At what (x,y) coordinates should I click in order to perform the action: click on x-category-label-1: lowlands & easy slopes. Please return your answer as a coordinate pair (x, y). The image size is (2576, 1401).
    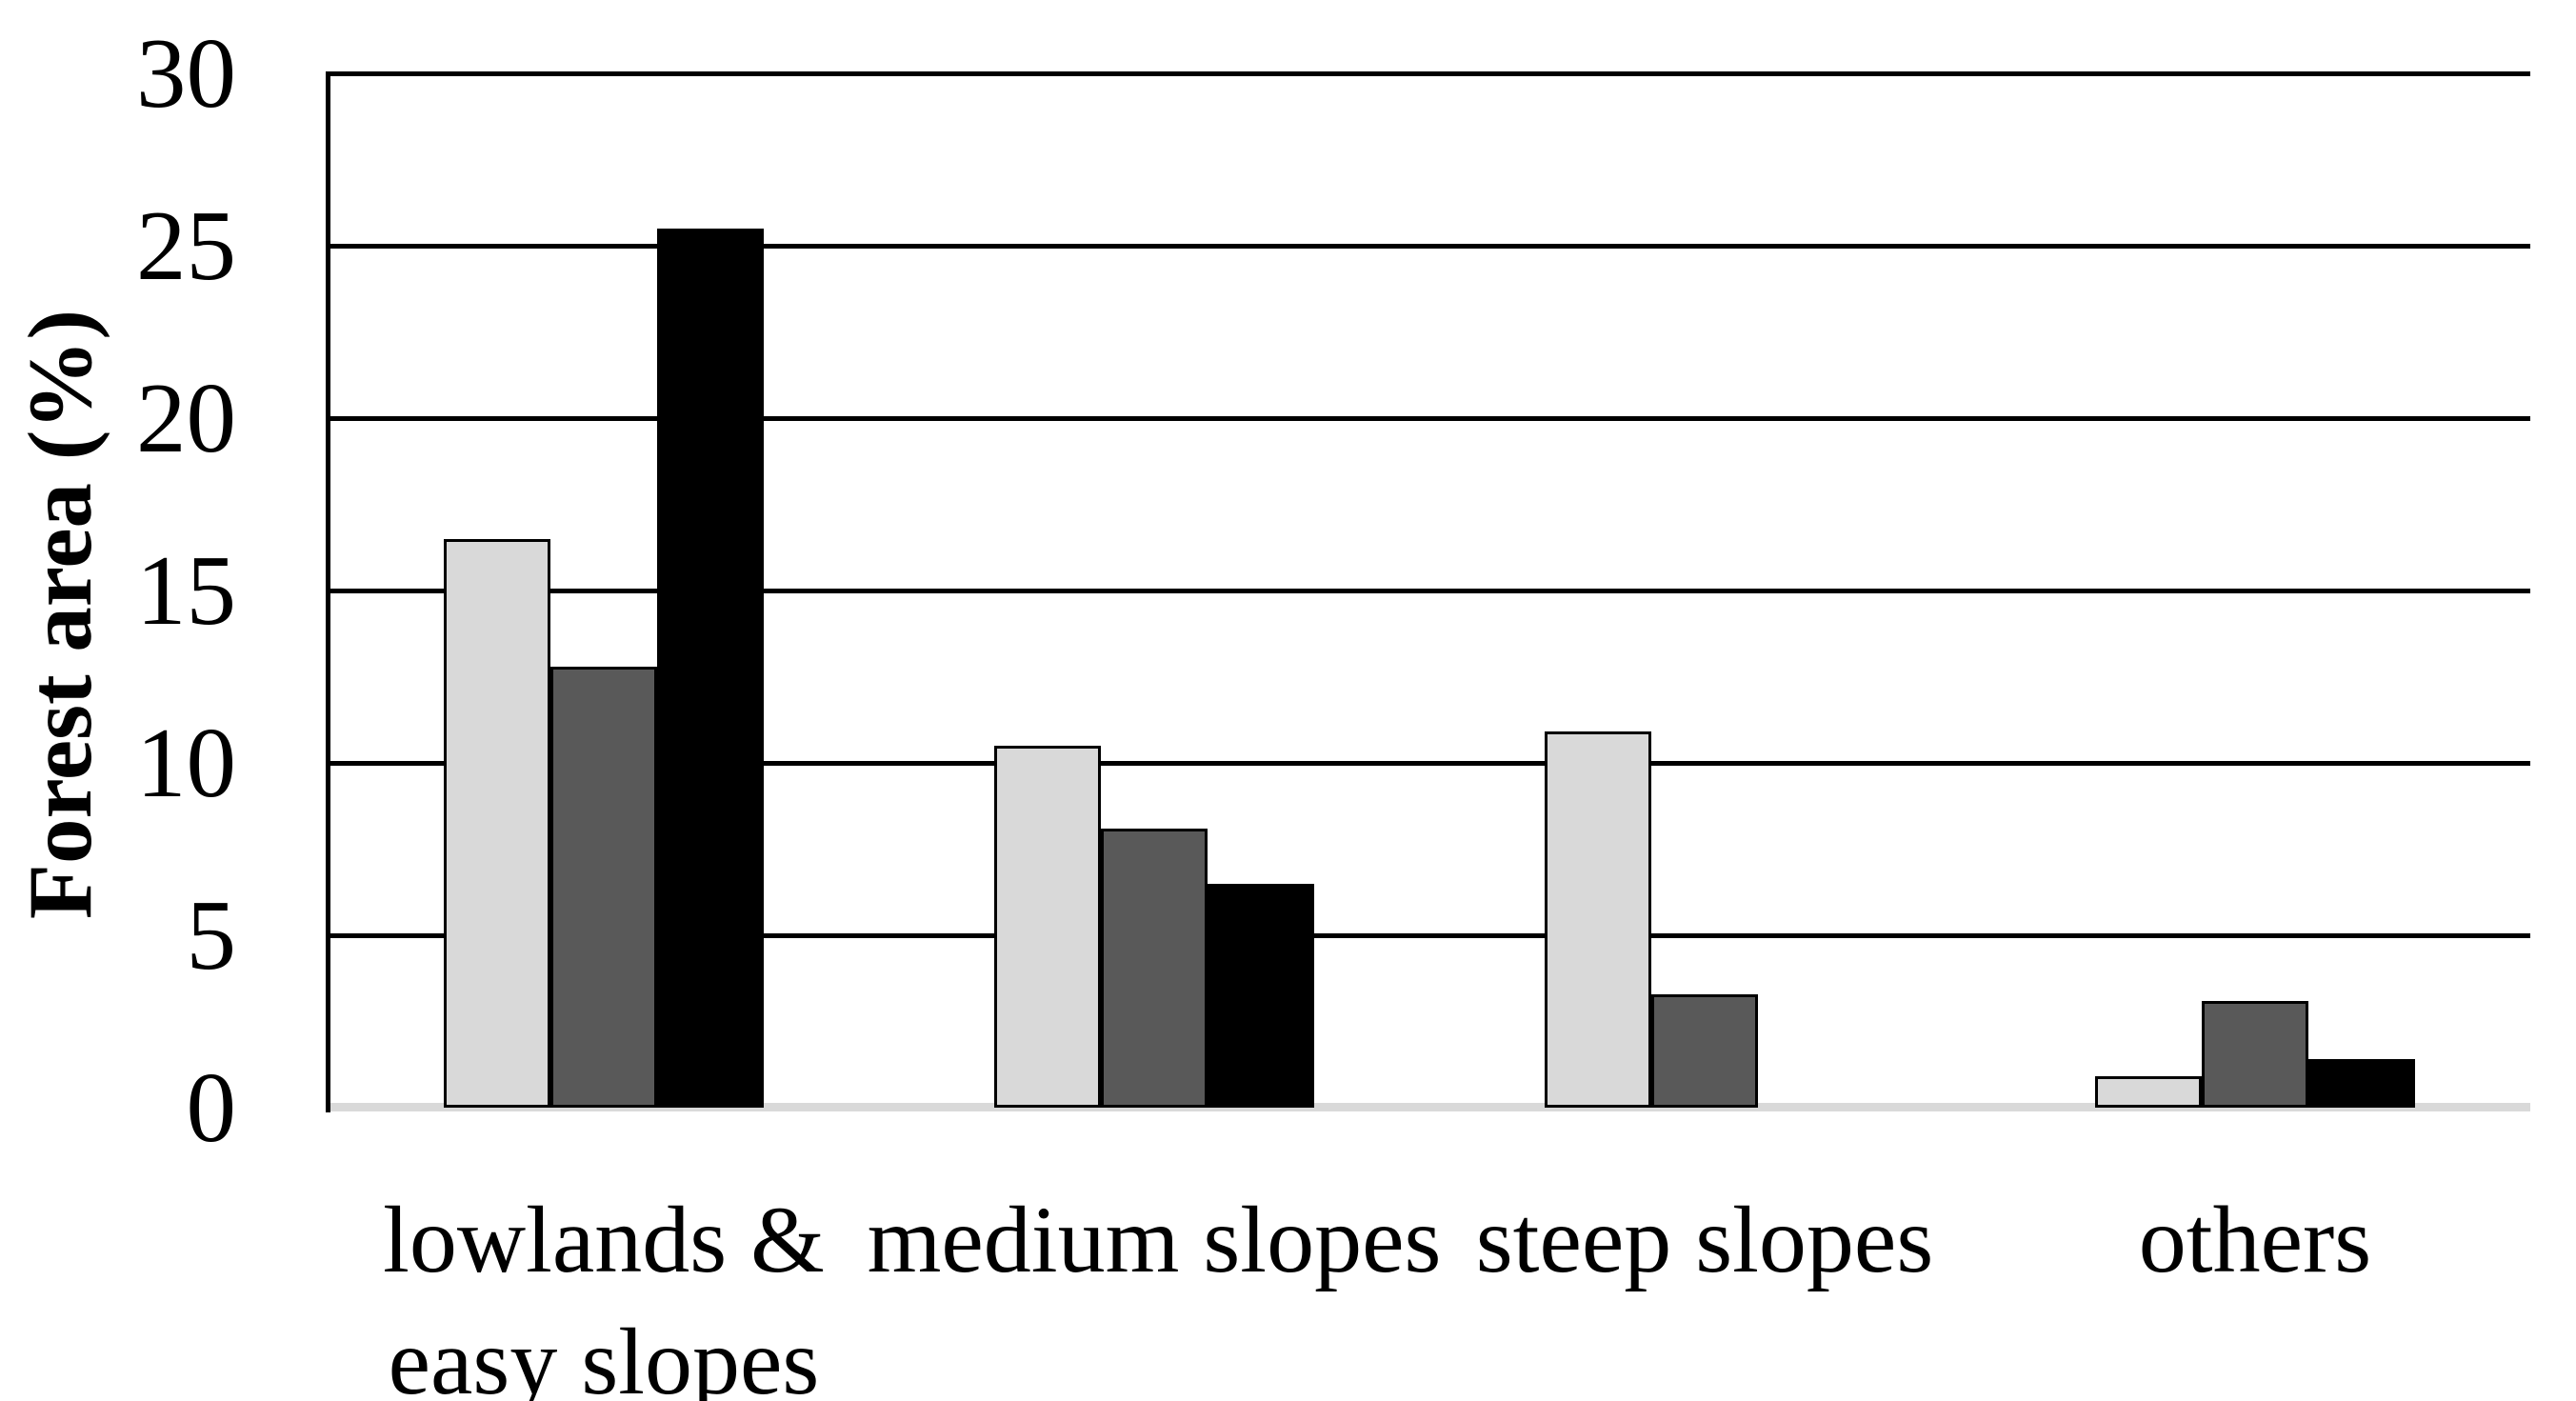
    Looking at the image, I should click on (604, 1290).